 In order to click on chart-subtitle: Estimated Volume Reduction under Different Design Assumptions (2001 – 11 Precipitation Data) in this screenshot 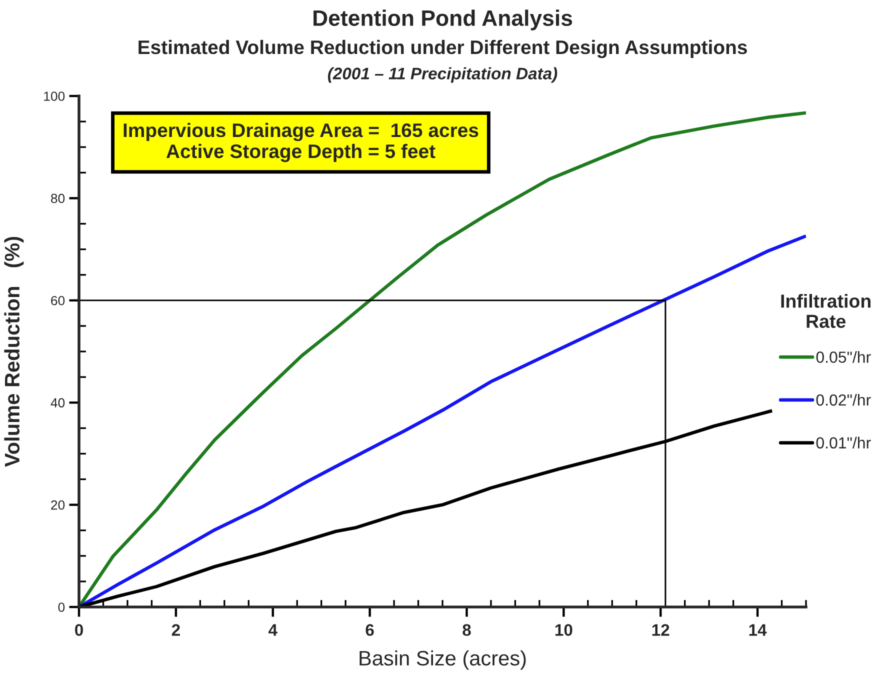, I will do `click(442, 61)`.